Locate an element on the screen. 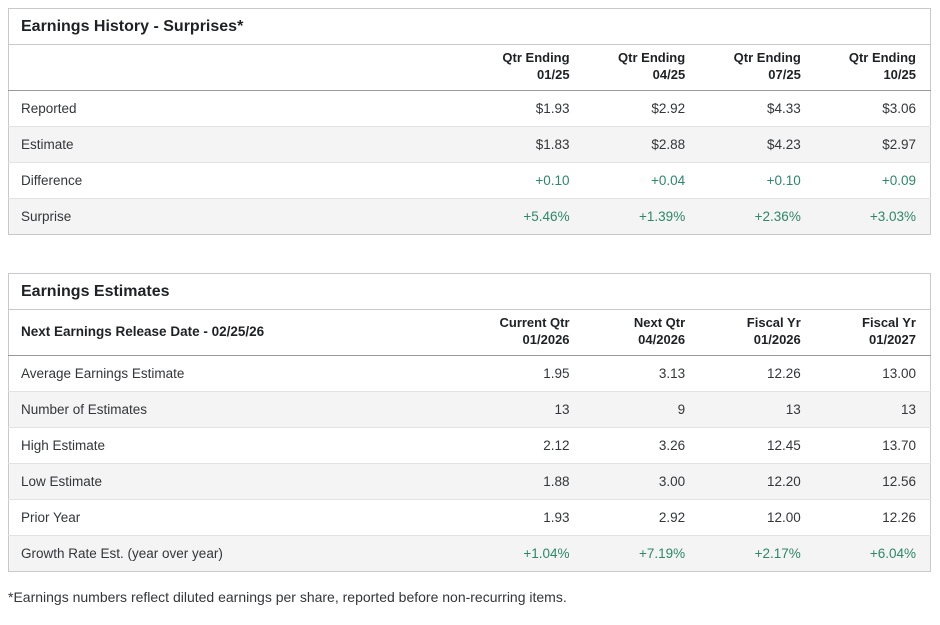  table-row-low-estimate: Low Estimate 1.88 3.00 12.20 12.56 is located at coordinates (469, 481).